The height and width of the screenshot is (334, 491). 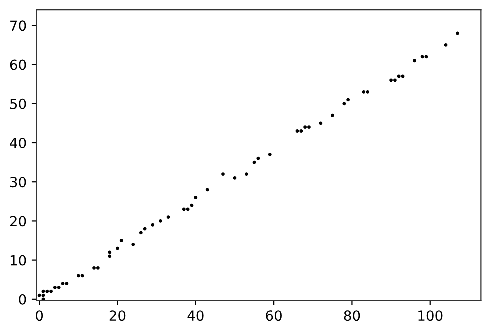 I want to click on y-tick-label: 10, so click(x=18, y=260).